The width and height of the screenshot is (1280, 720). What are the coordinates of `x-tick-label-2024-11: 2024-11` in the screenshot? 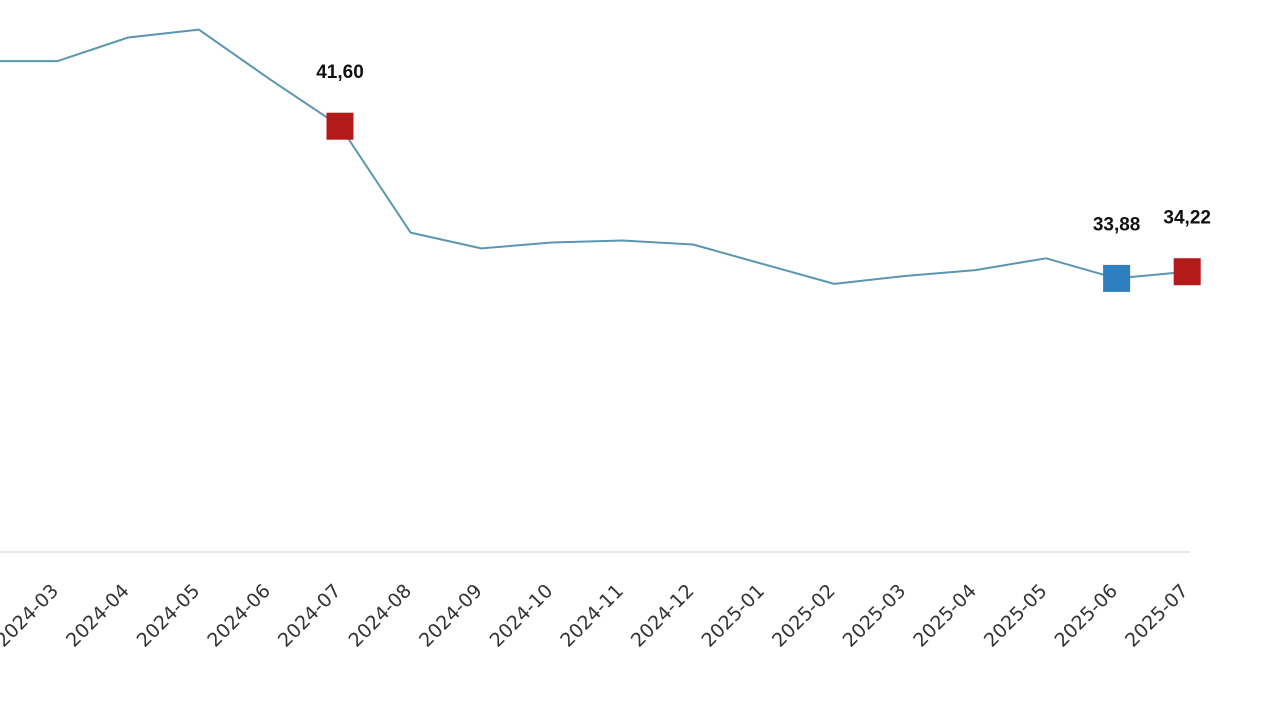 It's located at (592, 616).